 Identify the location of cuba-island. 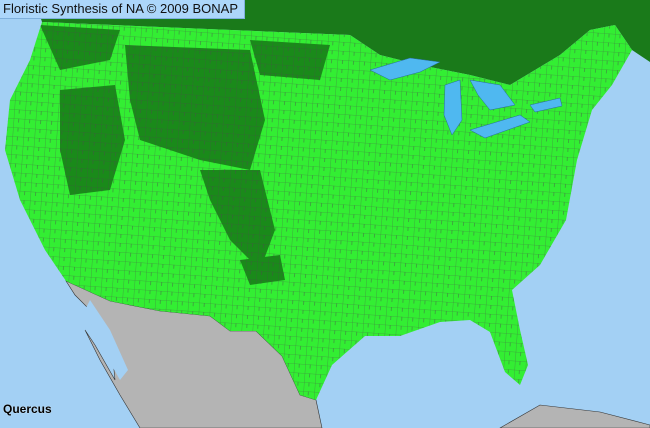
(574, 416).